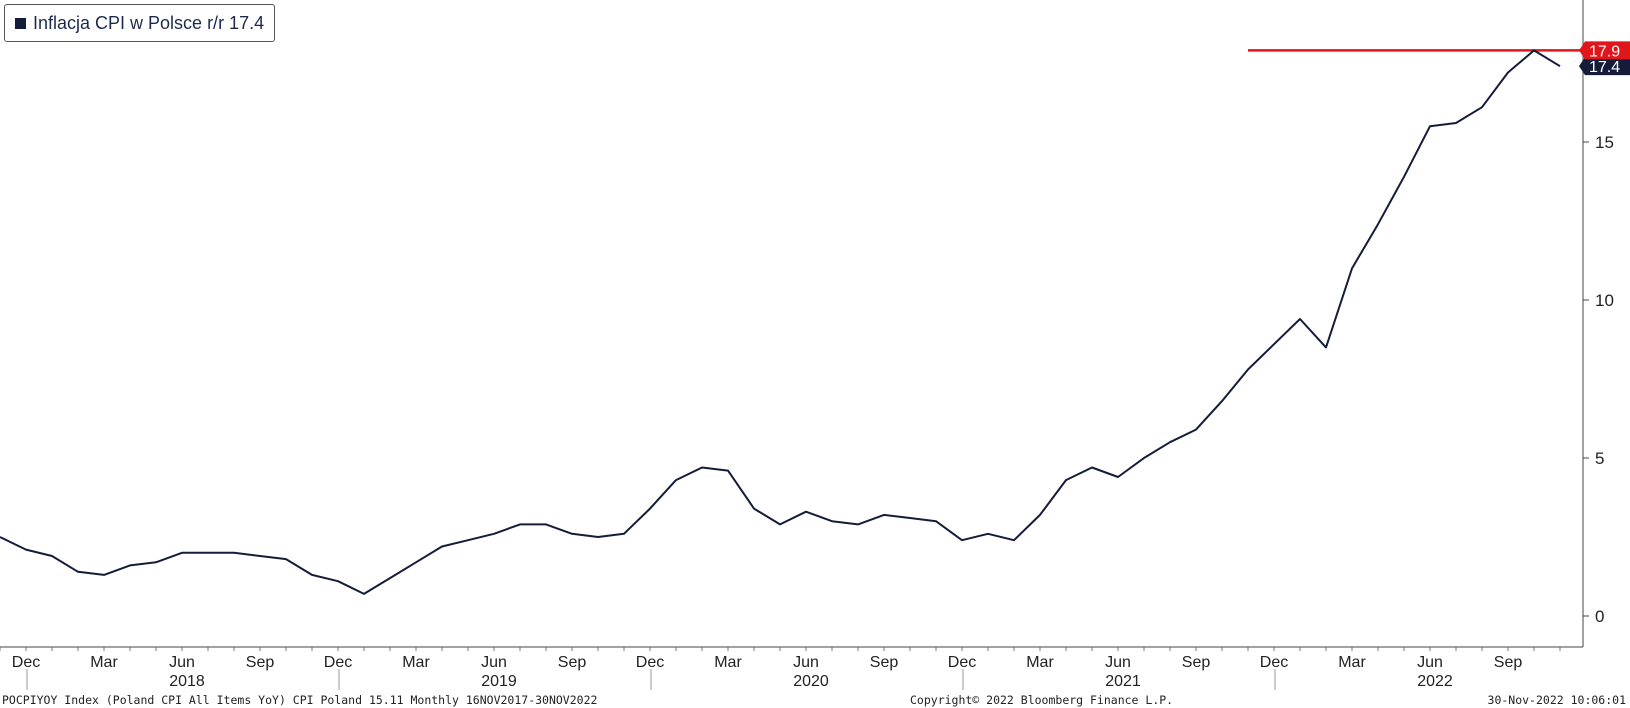 The image size is (1630, 708). I want to click on y-tick-label: 15, so click(1604, 142).